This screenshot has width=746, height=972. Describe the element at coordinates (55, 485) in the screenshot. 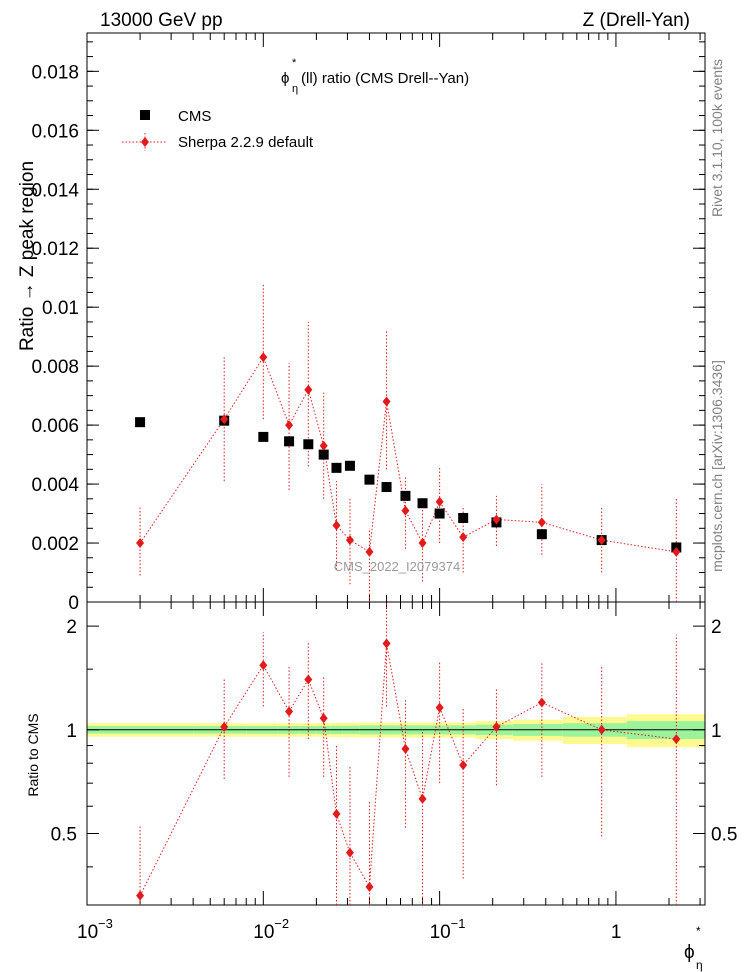

I see `y-tick-label-2: 0.004` at that location.